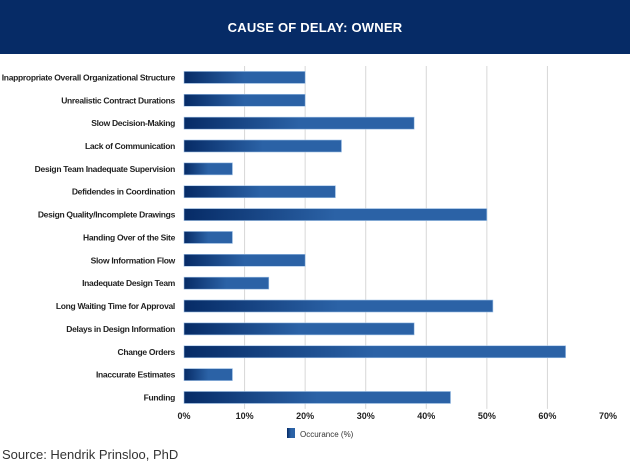  Describe the element at coordinates (245, 416) in the screenshot. I see `x-tick-label: 10%` at that location.